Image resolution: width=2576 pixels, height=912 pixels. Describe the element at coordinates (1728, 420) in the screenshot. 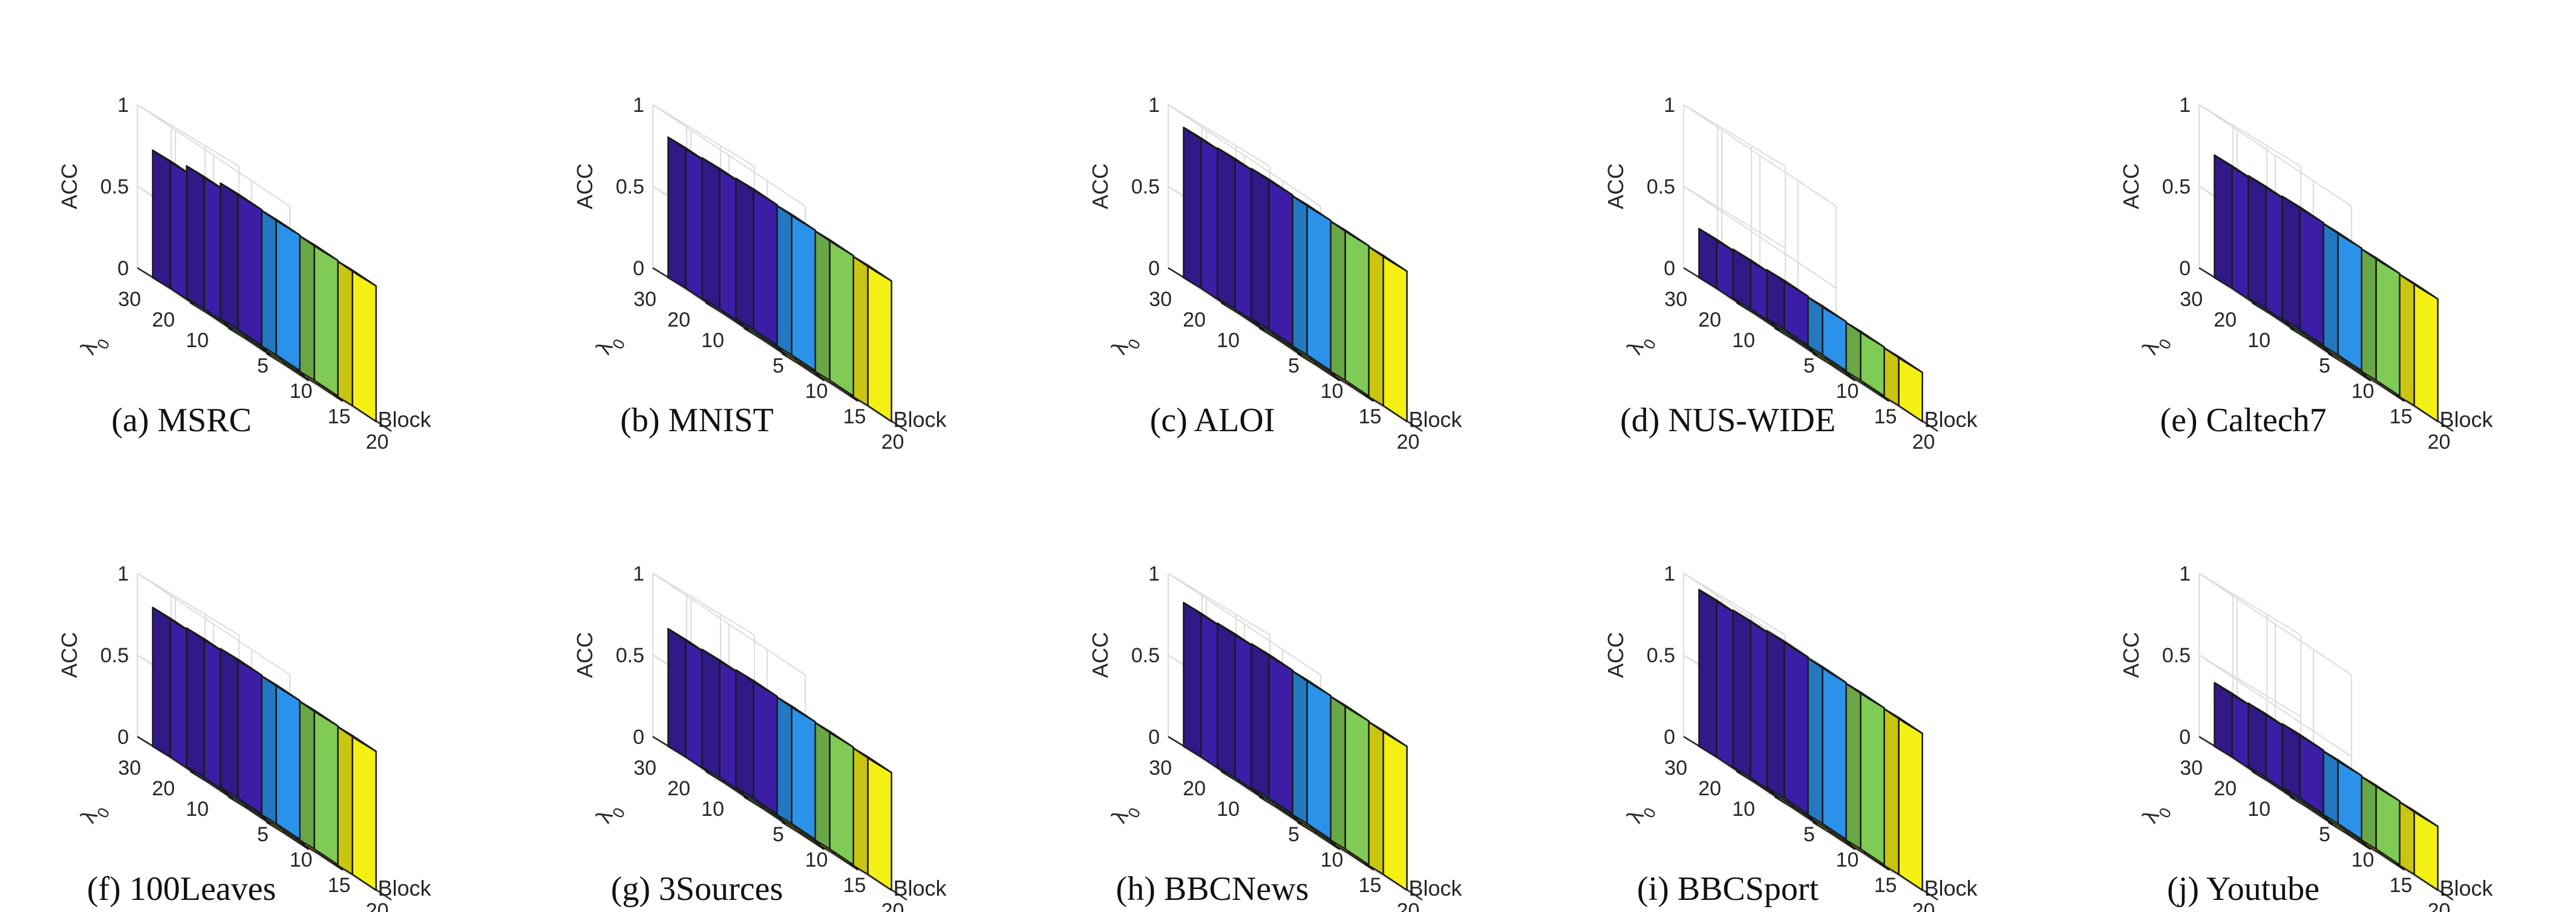

I see `panel-caption: (d) NUS-WIDE` at that location.